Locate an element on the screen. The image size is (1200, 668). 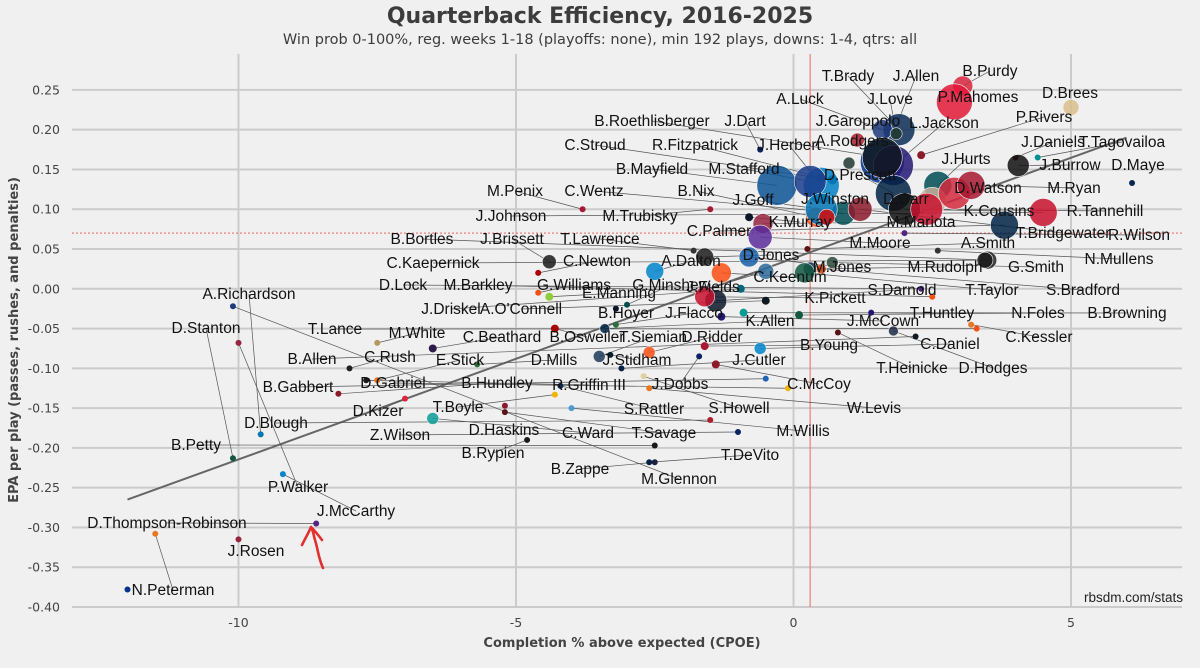
point-label: M.Barkley is located at coordinates (478, 285).